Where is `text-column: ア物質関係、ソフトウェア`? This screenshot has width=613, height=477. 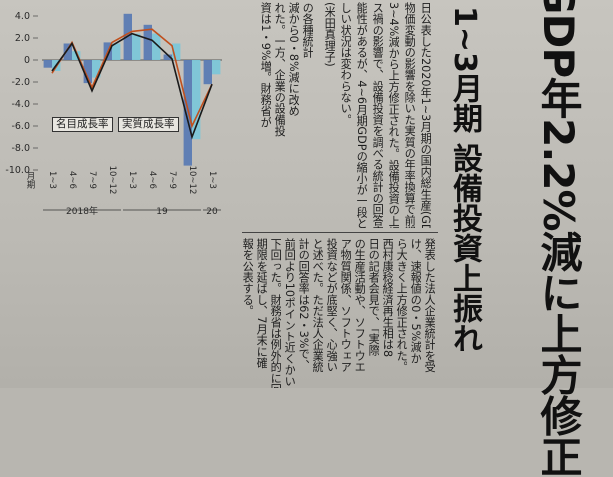
text-column: ア物質関係、ソフトウェア is located at coordinates (346, 305).